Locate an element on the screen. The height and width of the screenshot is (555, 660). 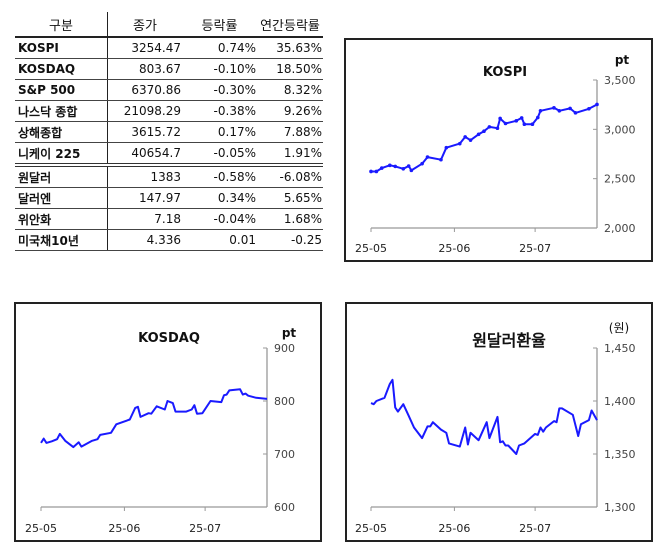
row-name: KOSPI is located at coordinates (61, 48).